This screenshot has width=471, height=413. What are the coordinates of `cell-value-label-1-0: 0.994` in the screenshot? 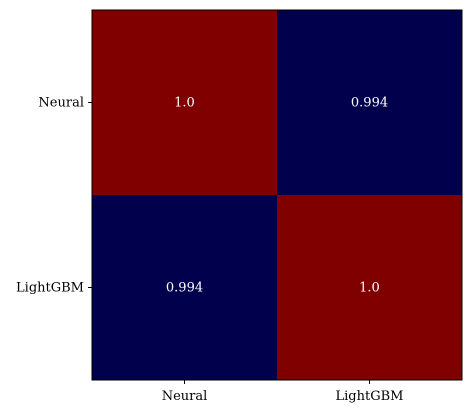 It's located at (184, 288).